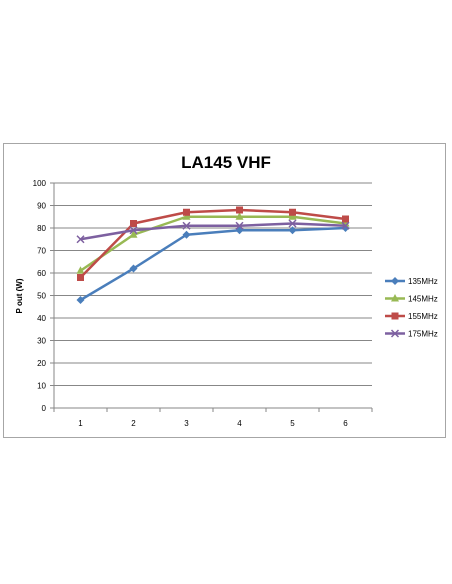  I want to click on legend-item: 145MHz, so click(411, 299).